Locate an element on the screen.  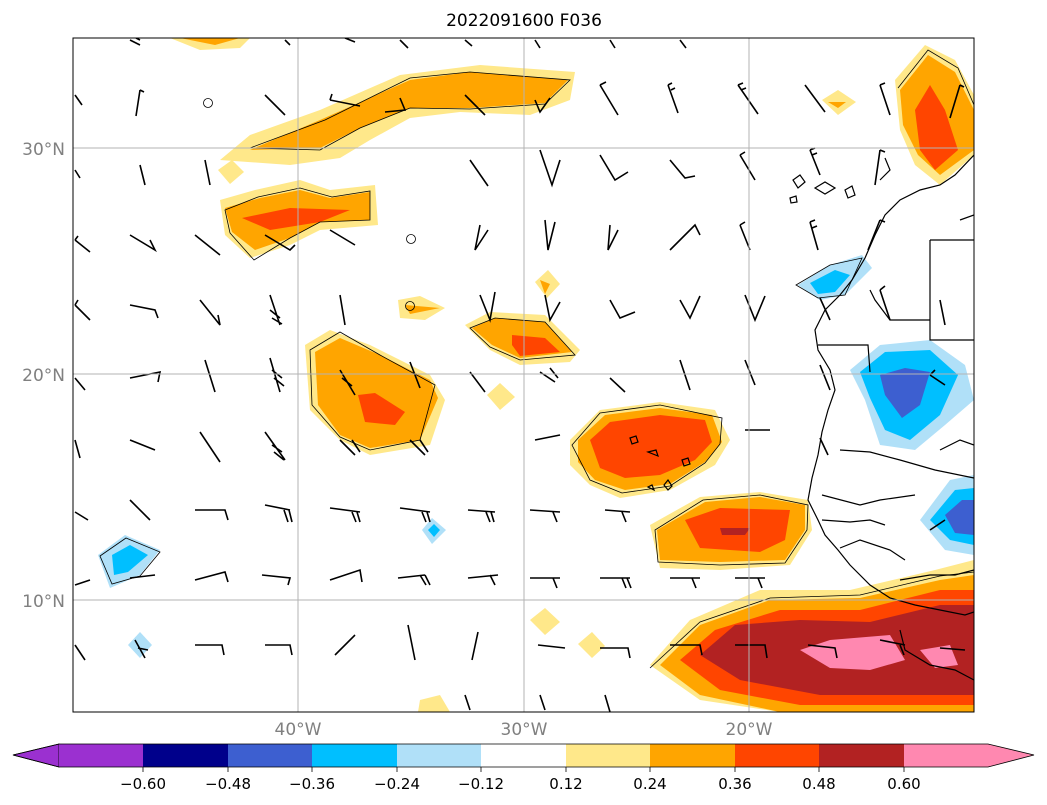
positive-anomaly-20n is located at coordinates (432, 491).